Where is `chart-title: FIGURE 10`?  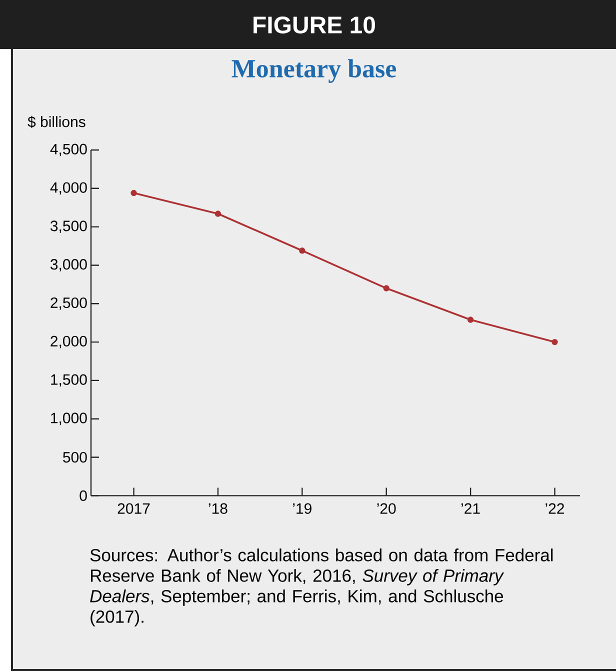 chart-title: FIGURE 10 is located at coordinates (315, 25).